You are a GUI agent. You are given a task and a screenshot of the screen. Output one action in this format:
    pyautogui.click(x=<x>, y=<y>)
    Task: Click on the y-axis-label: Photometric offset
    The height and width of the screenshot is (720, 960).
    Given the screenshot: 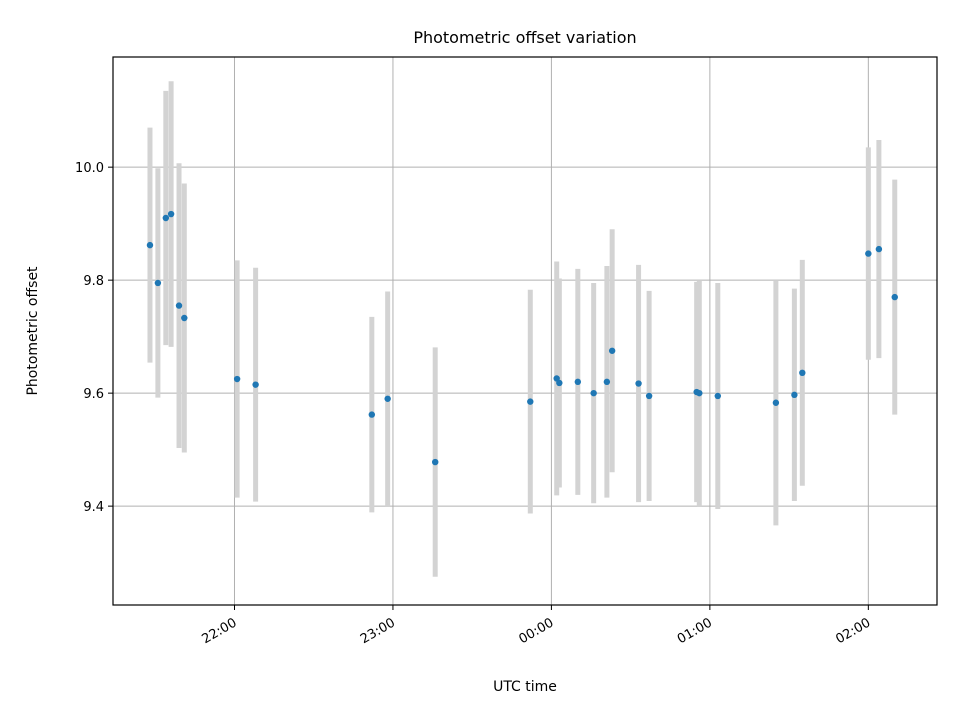 What is the action you would take?
    pyautogui.click(x=33, y=331)
    